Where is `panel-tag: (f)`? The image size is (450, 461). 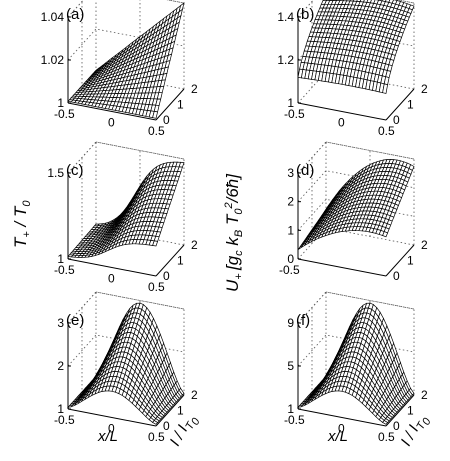 panel-tag: (f) is located at coordinates (303, 320).